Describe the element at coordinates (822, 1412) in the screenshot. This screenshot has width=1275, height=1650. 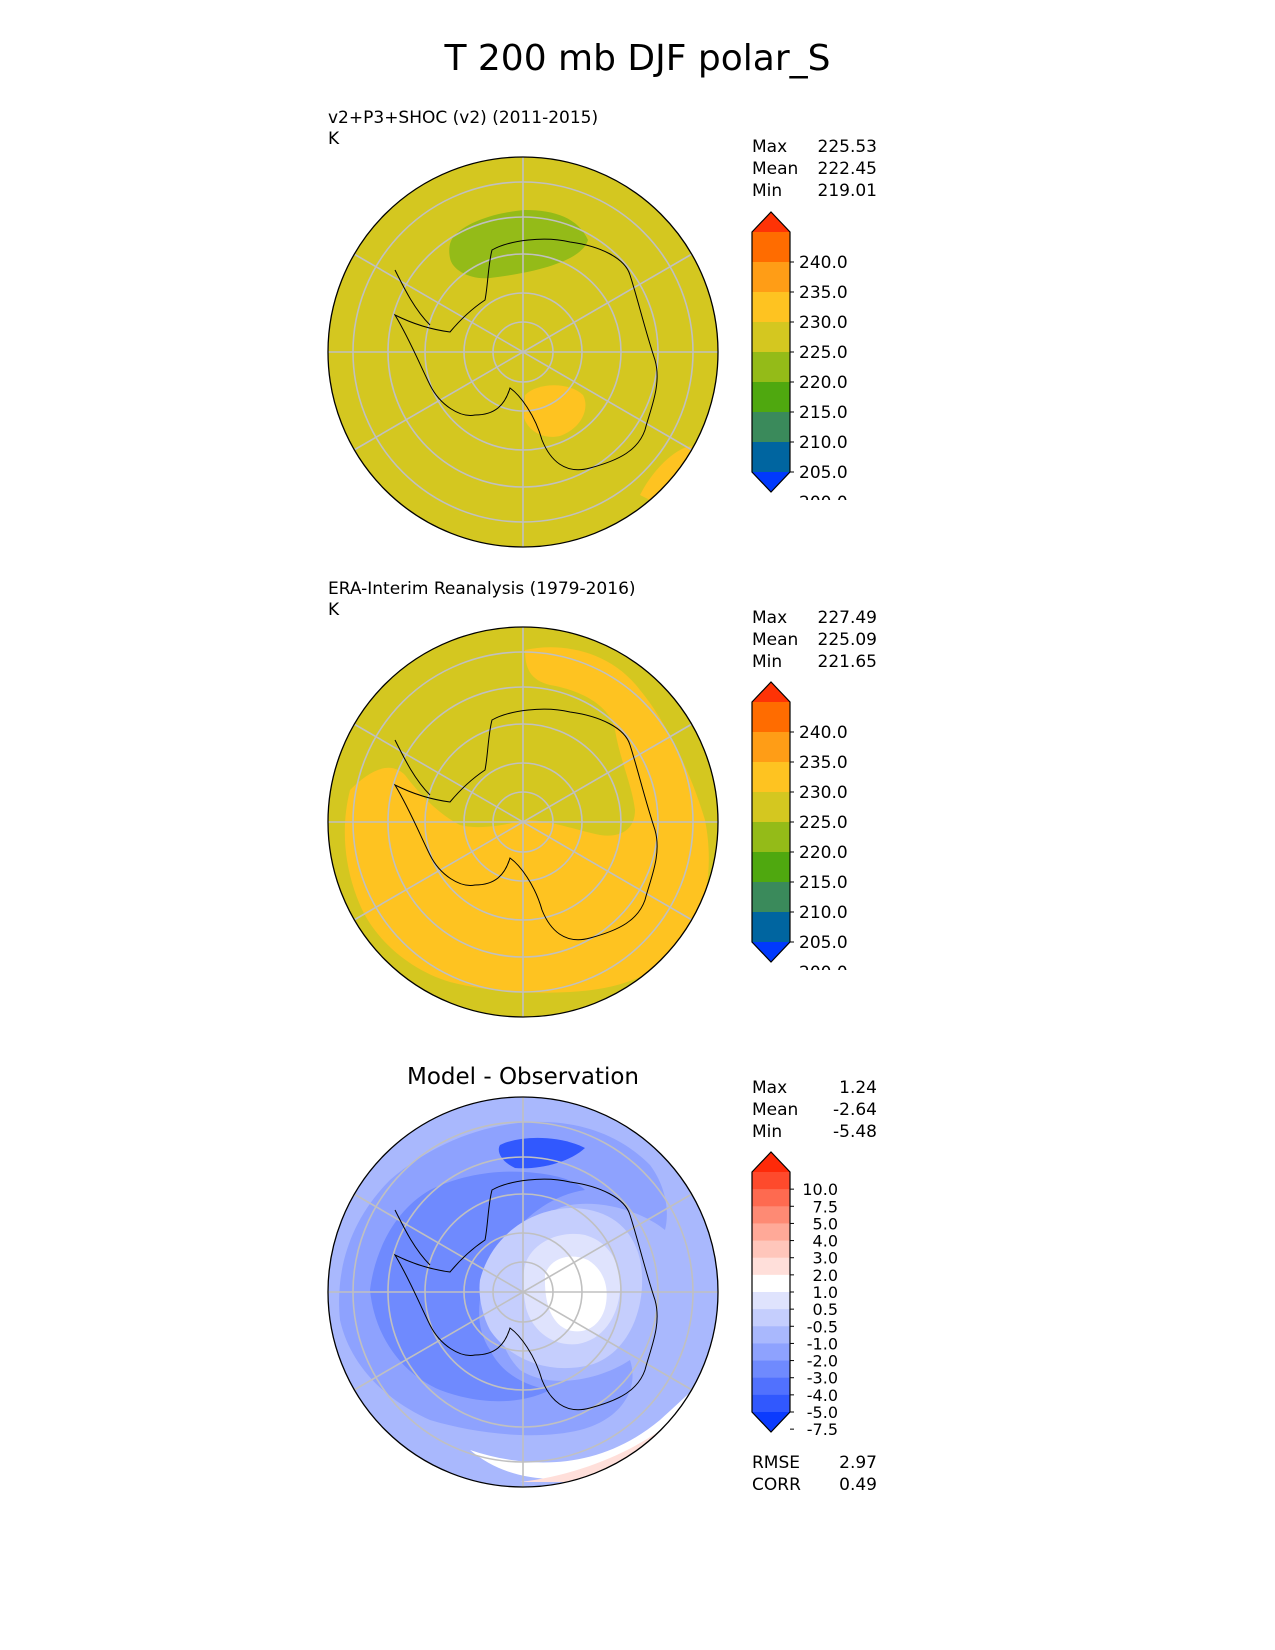
I see `colorbar-tick-label: -5.0` at that location.